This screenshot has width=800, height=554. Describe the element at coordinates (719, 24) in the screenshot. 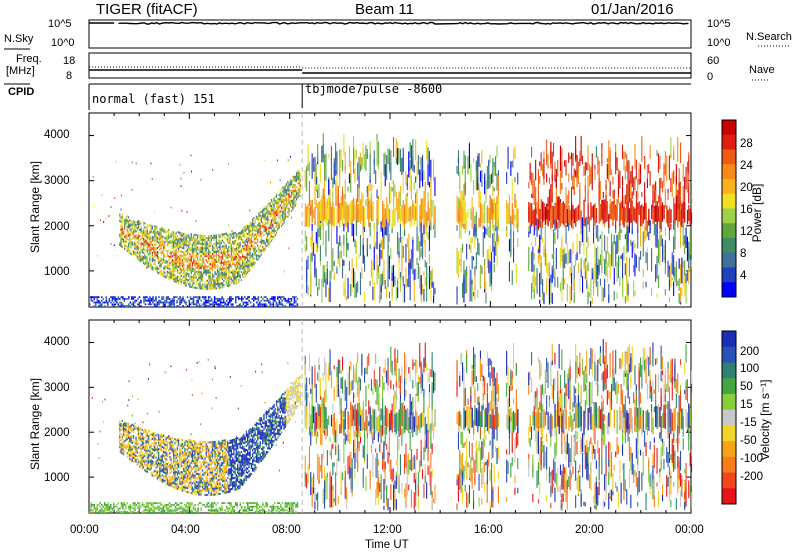

I see `nsearch-tick-top: 10^5` at that location.